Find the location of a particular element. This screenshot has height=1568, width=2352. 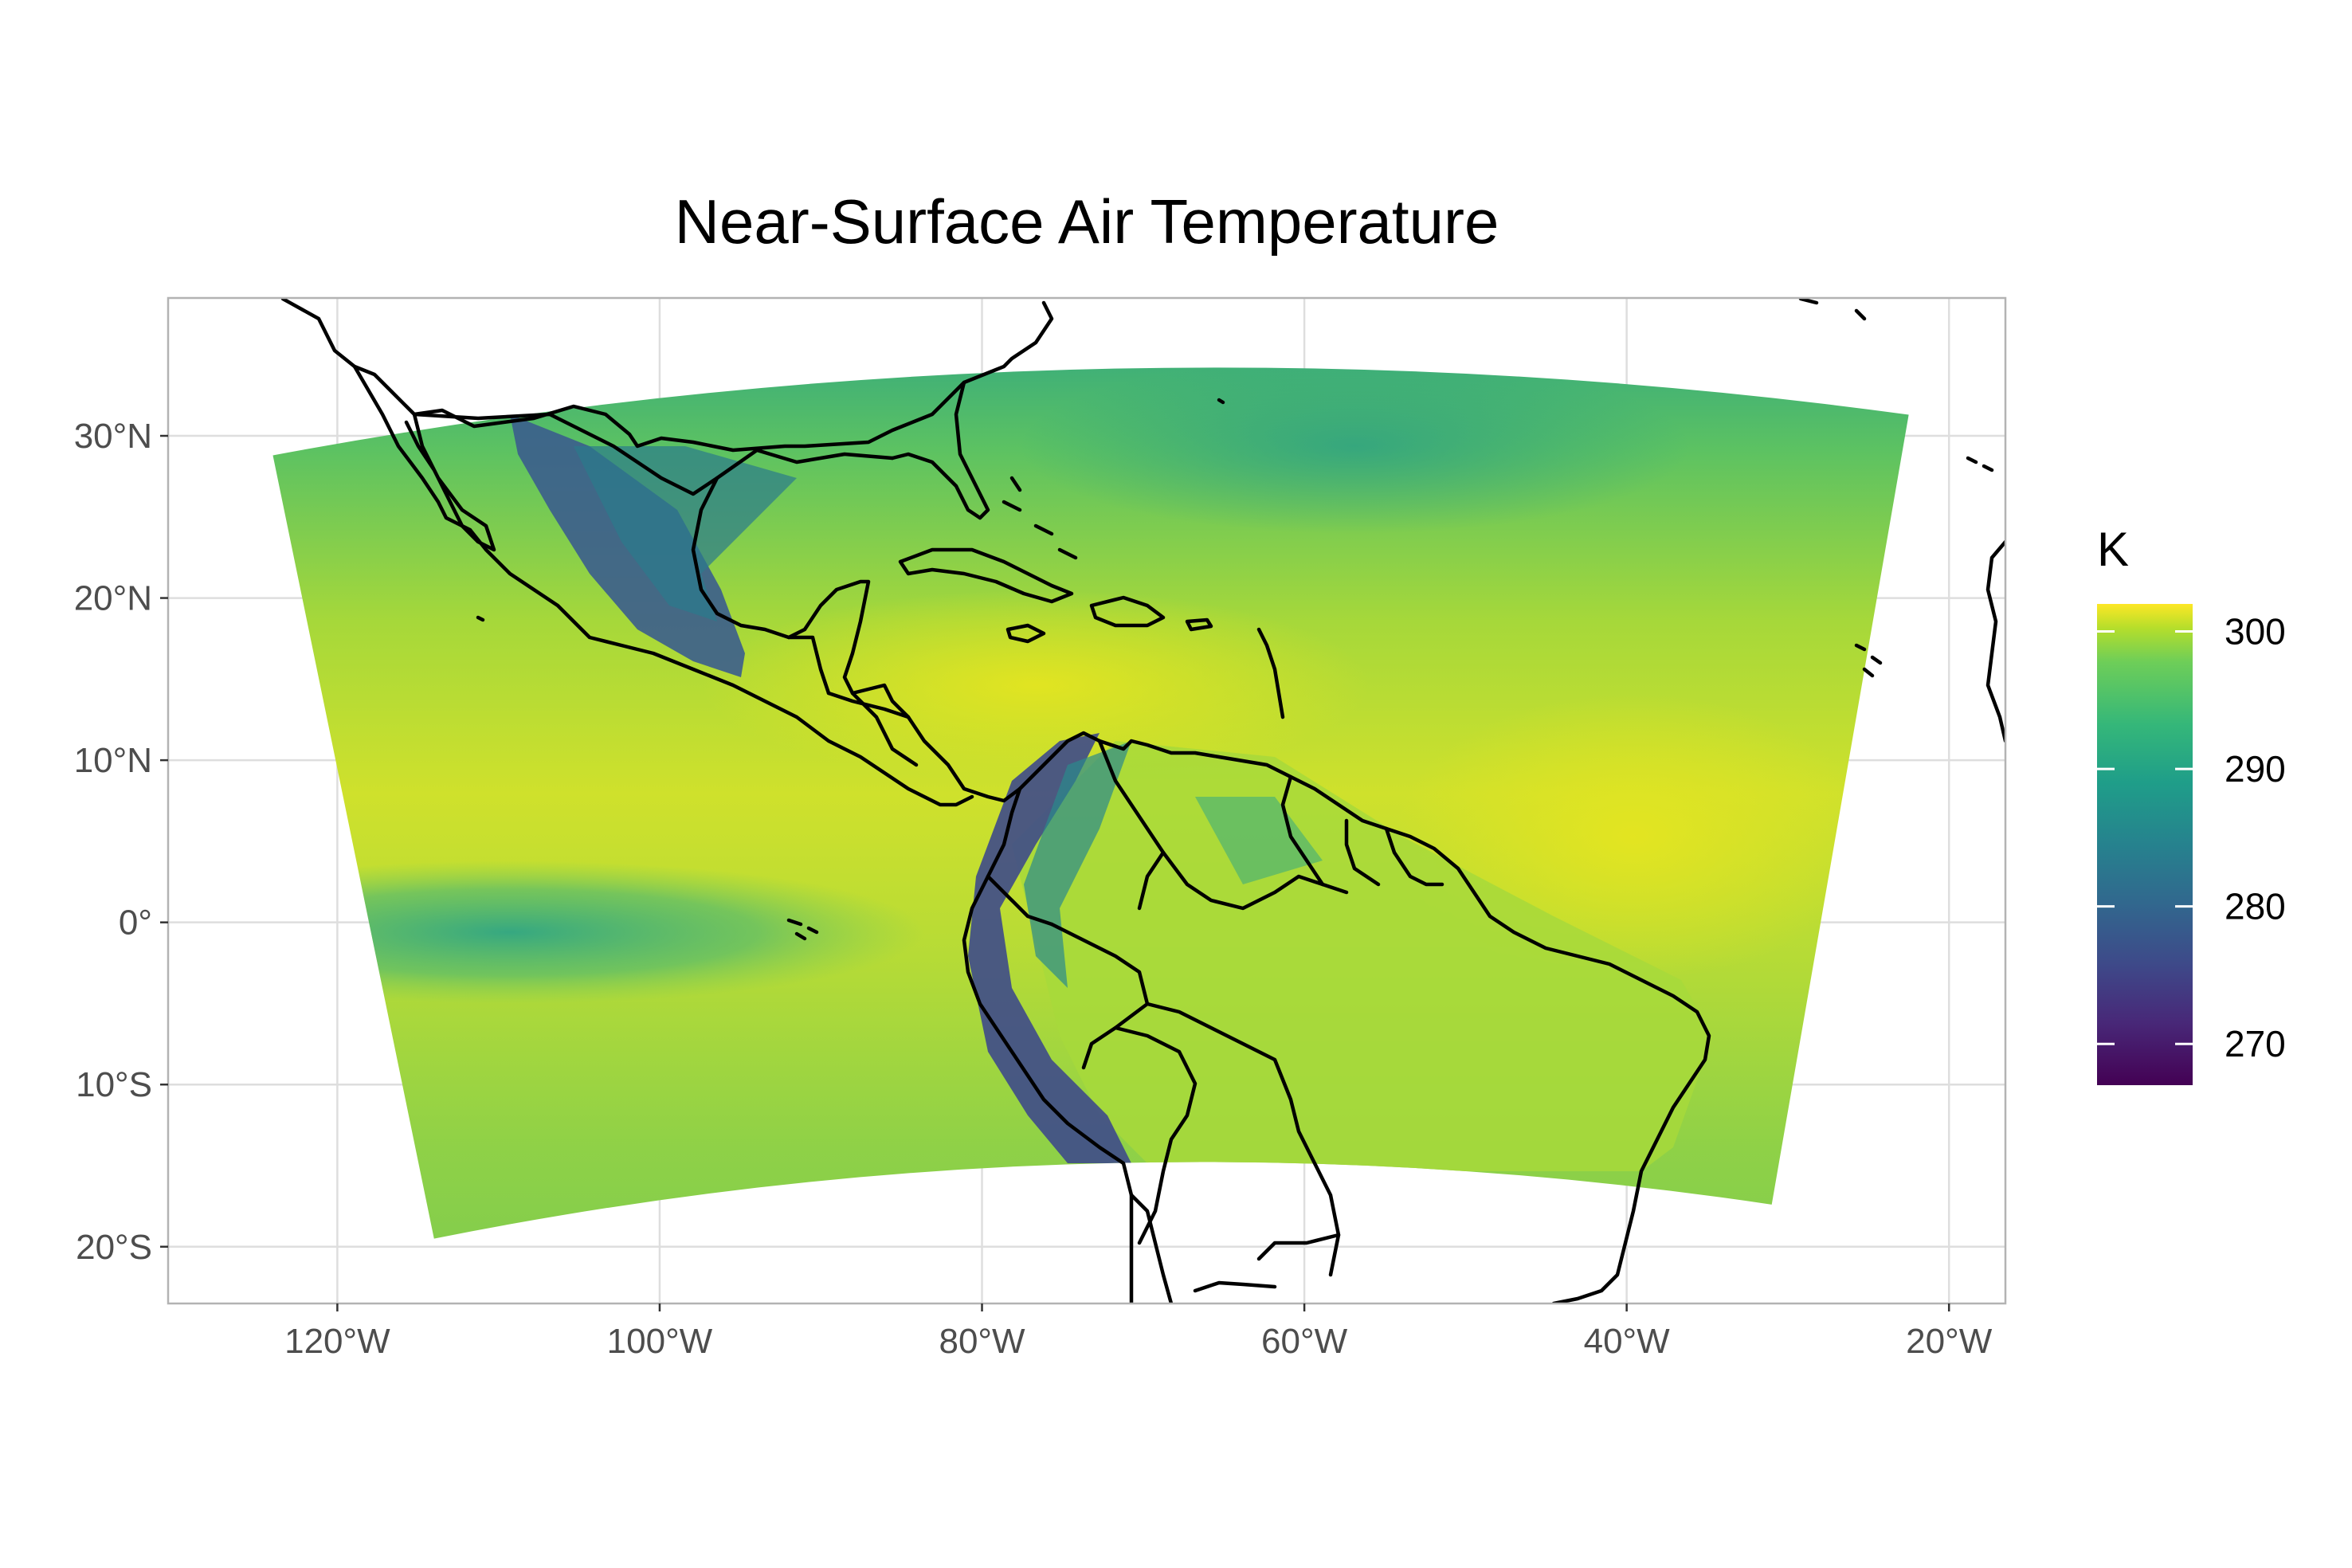

mexico-plateau is located at coordinates (685, 533).